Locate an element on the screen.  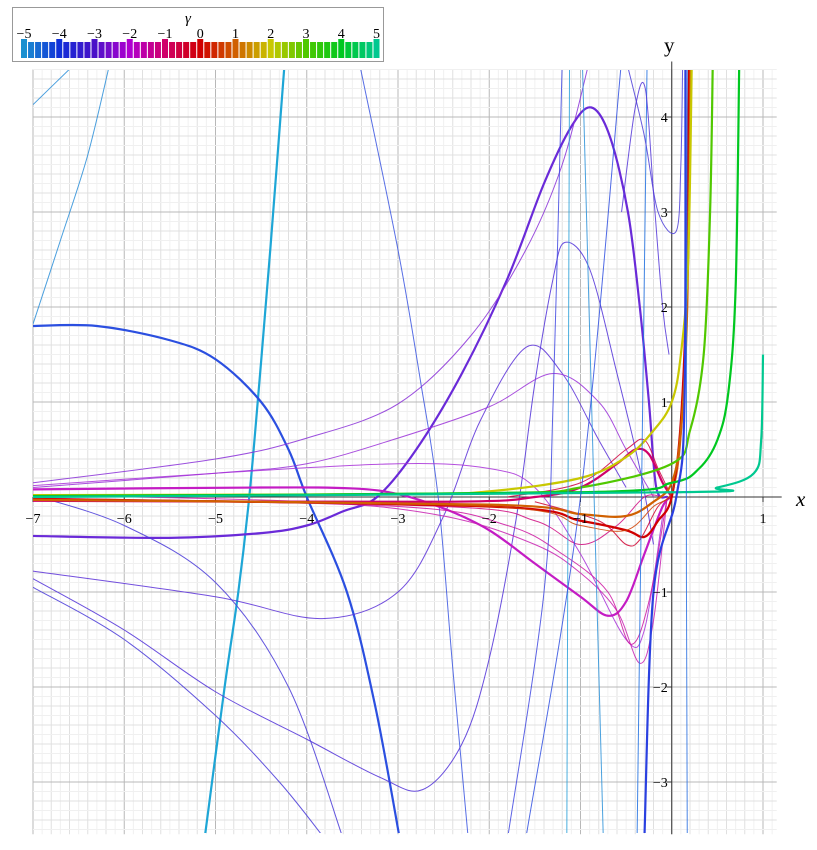
x-tick-label: −5 is located at coordinates (215, 519).